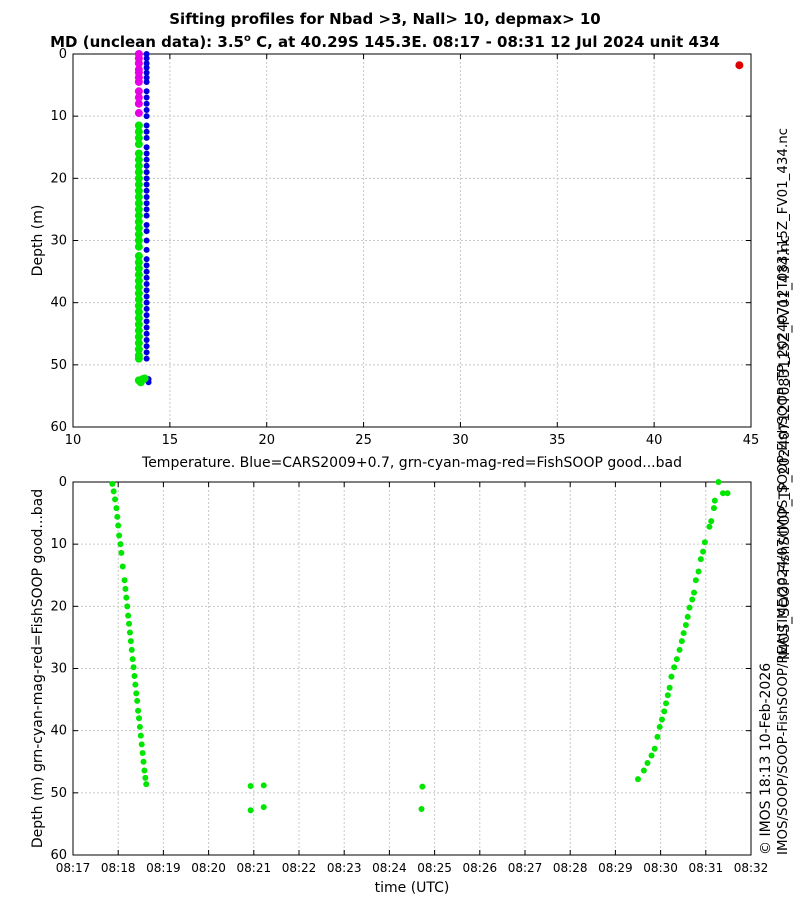  What do you see at coordinates (460, 440) in the screenshot?
I see `x-tick-label: 30` at bounding box center [460, 440].